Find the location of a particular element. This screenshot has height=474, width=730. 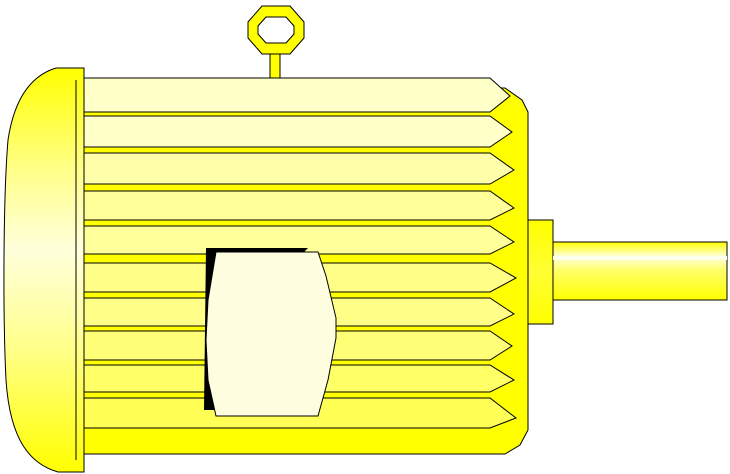

lifting-eye is located at coordinates (276, 43).